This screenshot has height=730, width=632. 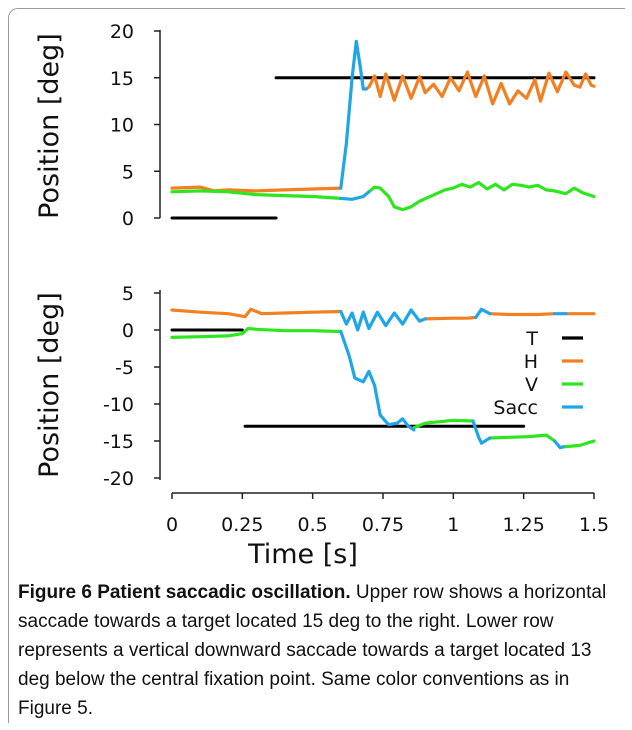 What do you see at coordinates (124, 368) in the screenshot?
I see `y-tick-label: -5` at bounding box center [124, 368].